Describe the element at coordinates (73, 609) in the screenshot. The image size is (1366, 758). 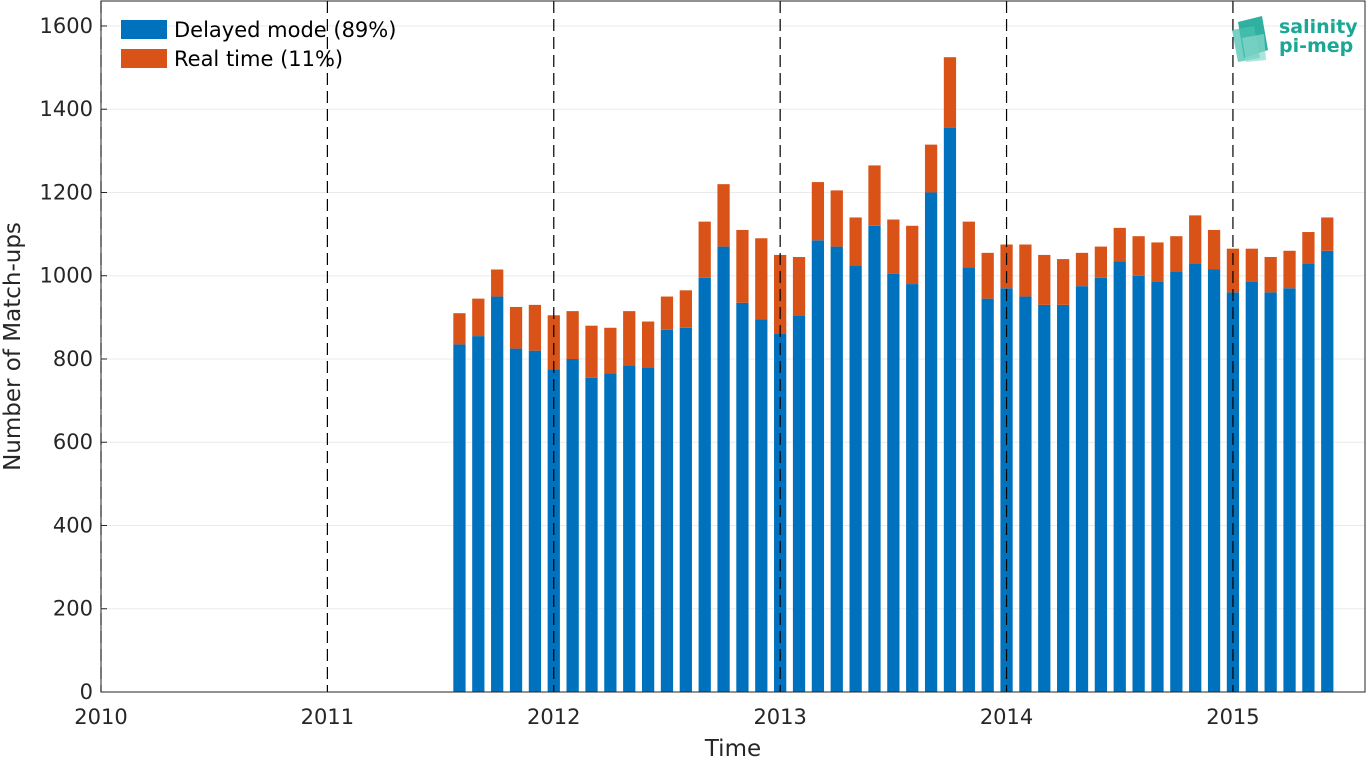
I see `y-tick-label-200: 200` at that location.